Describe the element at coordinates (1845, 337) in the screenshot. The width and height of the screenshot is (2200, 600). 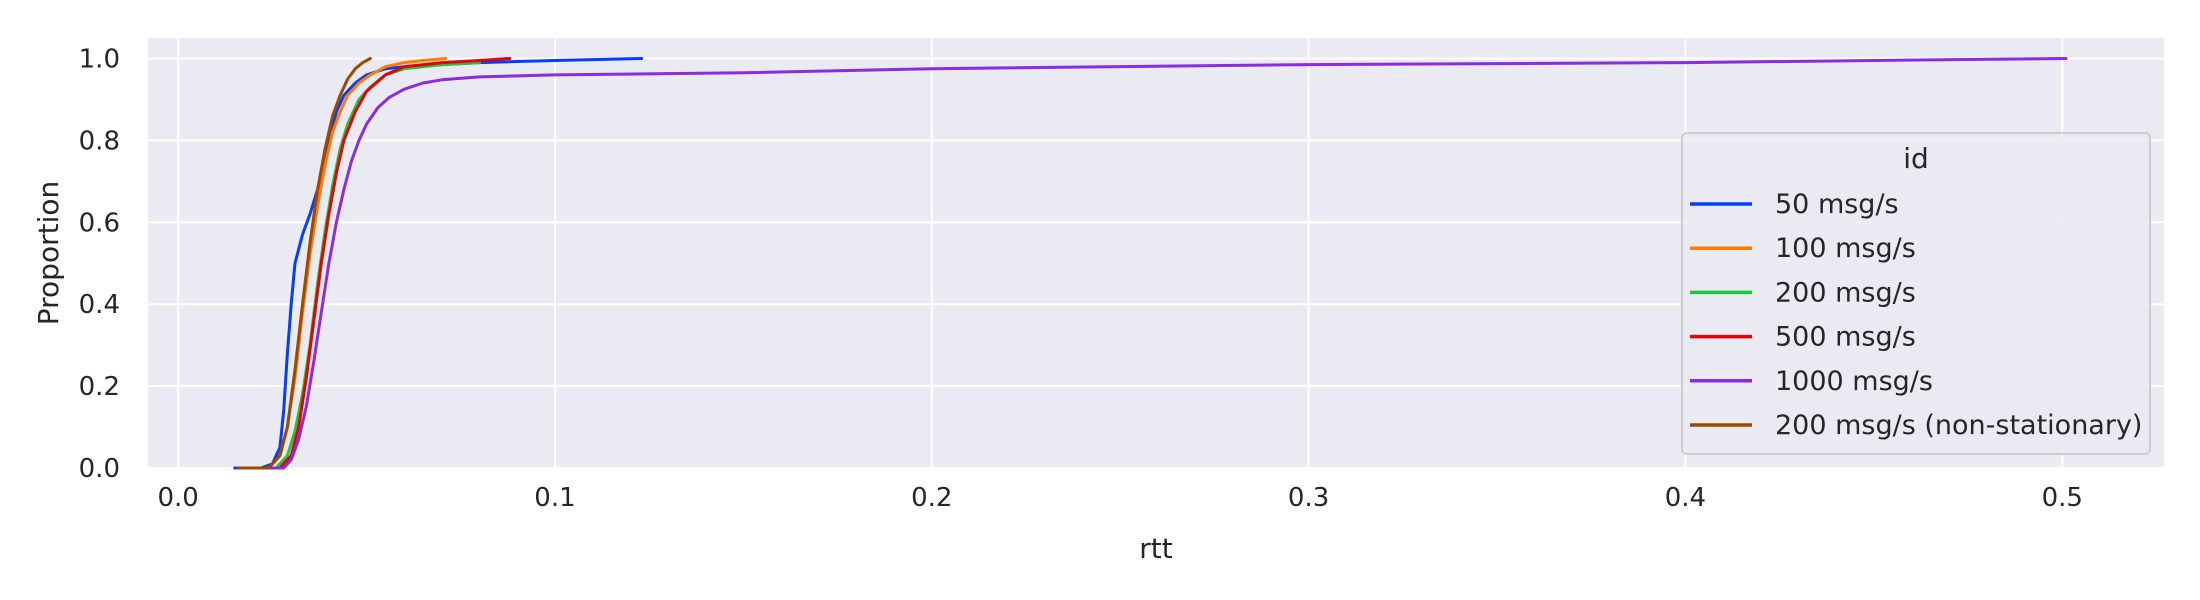
I see `legend-label: 500 msg/s` at that location.